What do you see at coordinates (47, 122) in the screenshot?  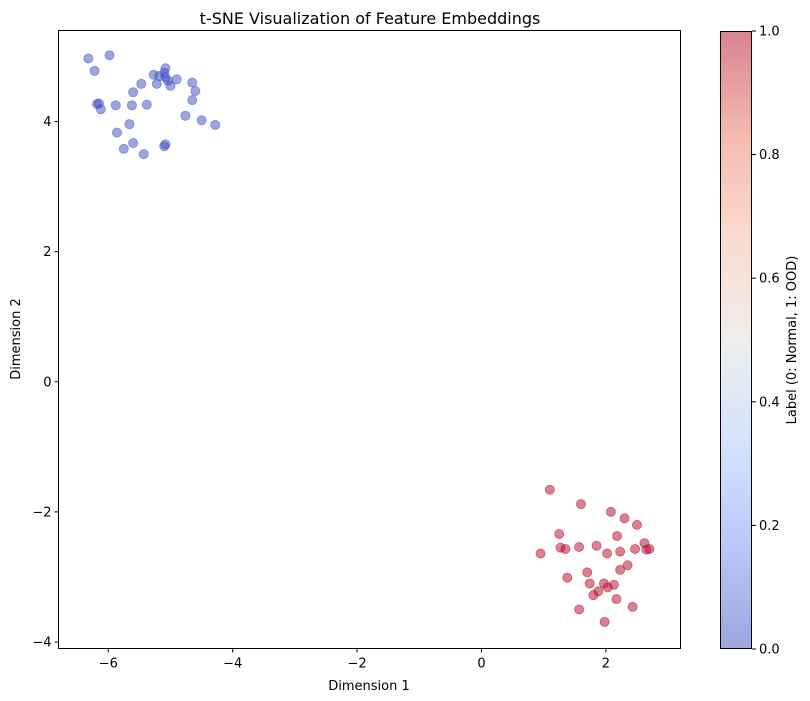 I see `y-tick-label: 4` at bounding box center [47, 122].